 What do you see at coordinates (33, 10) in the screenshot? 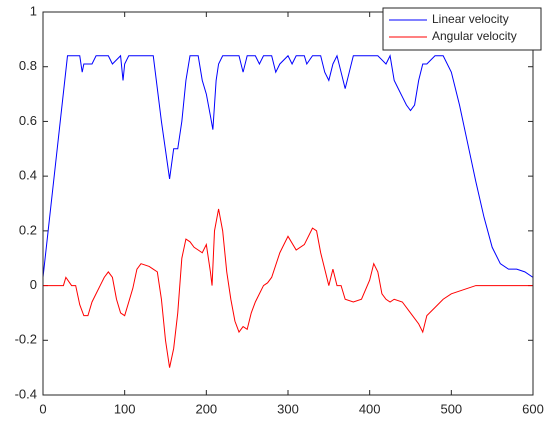
I see `y-tick-label: 1` at bounding box center [33, 10].